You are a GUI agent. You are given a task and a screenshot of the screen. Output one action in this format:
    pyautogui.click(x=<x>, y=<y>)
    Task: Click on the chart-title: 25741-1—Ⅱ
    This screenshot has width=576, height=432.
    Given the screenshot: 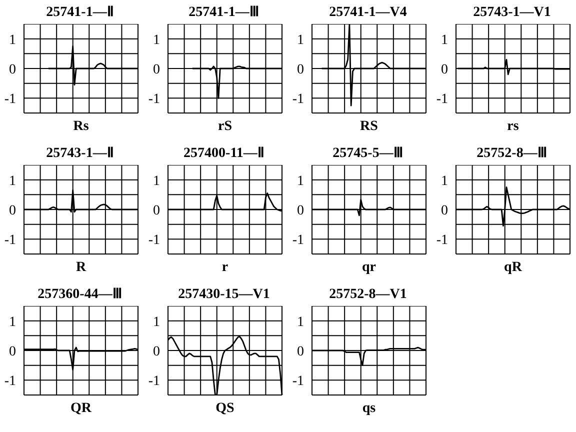 What is the action you would take?
    pyautogui.click(x=80, y=13)
    